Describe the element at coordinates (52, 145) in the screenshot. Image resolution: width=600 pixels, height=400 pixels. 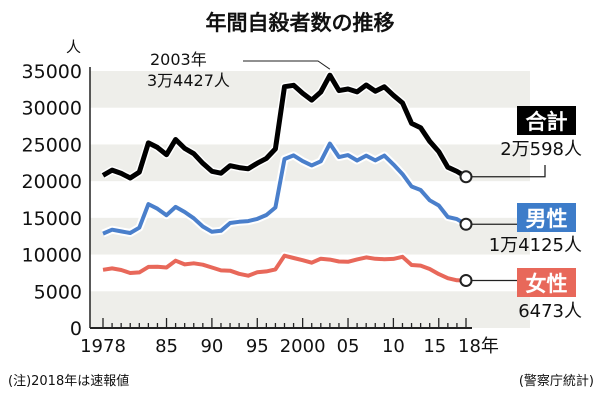
I see `y-tick-label: 25000` at that location.